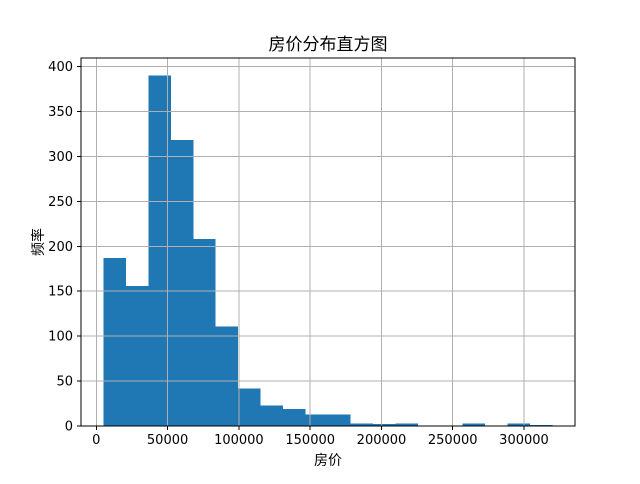  What do you see at coordinates (69, 427) in the screenshot?
I see `y-tick-label: 0` at bounding box center [69, 427].